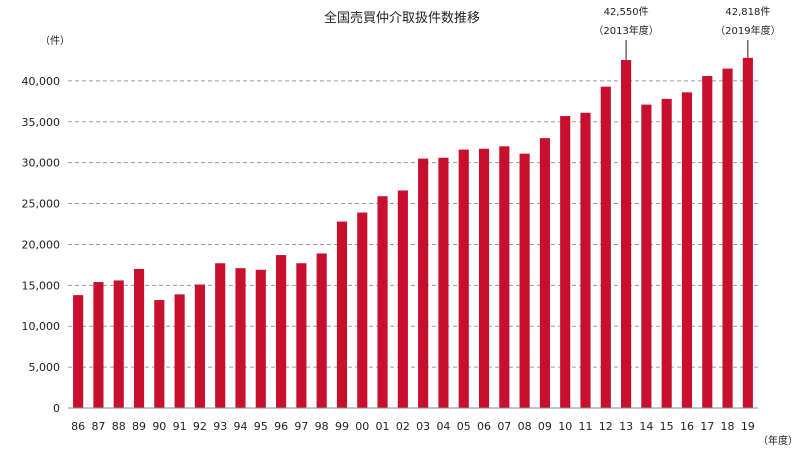 The height and width of the screenshot is (461, 800). I want to click on x-tick-label: 09, so click(545, 426).